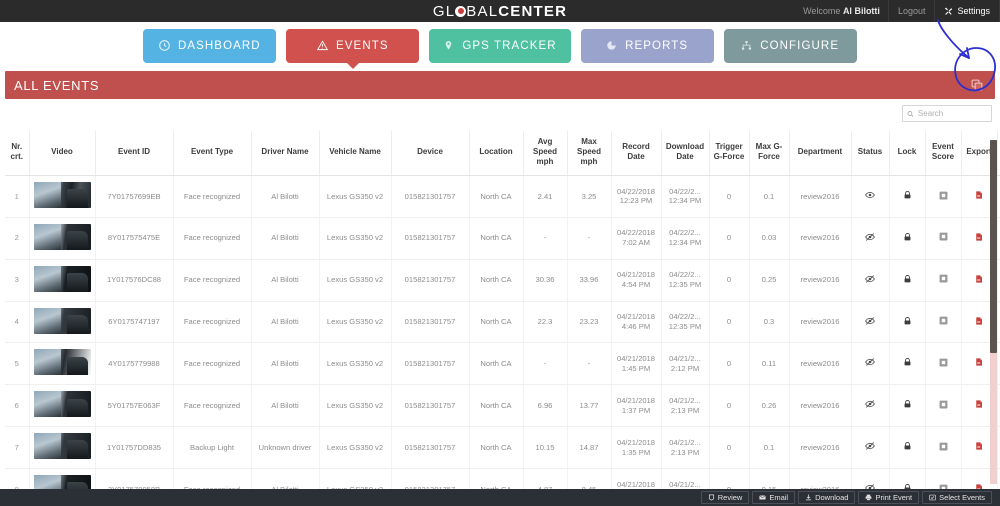 Image resolution: width=1000 pixels, height=506 pixels. I want to click on vertical-scrollbar, so click(993, 312).